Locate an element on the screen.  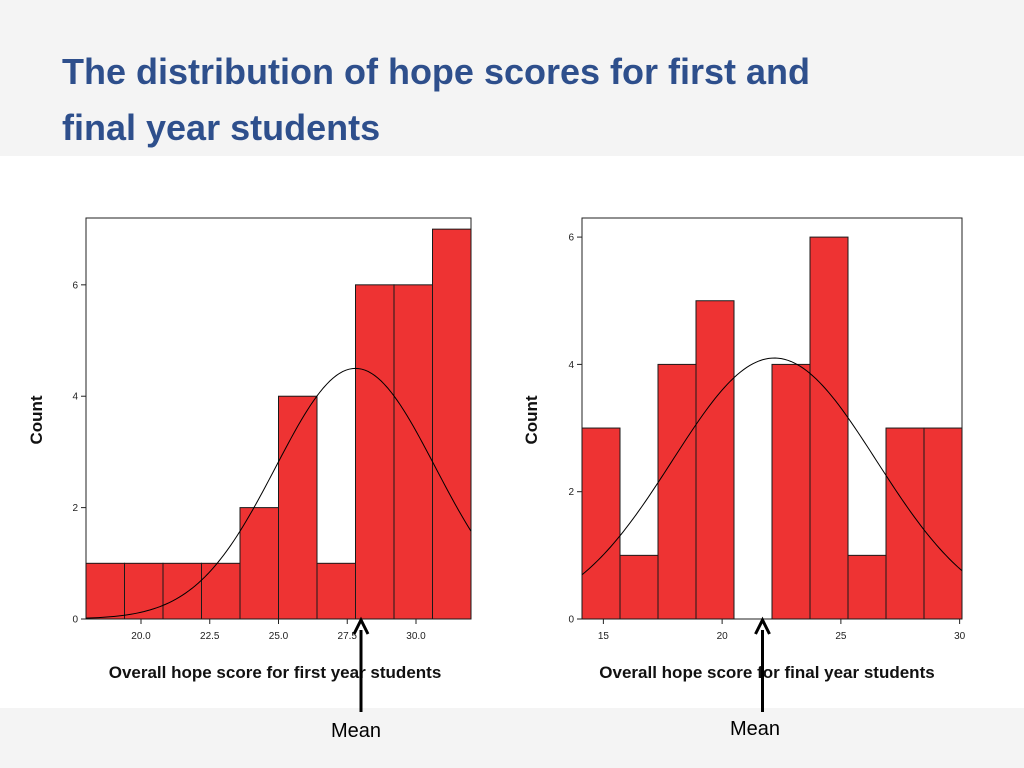
x-tick-label: 20 is located at coordinates (723, 636).